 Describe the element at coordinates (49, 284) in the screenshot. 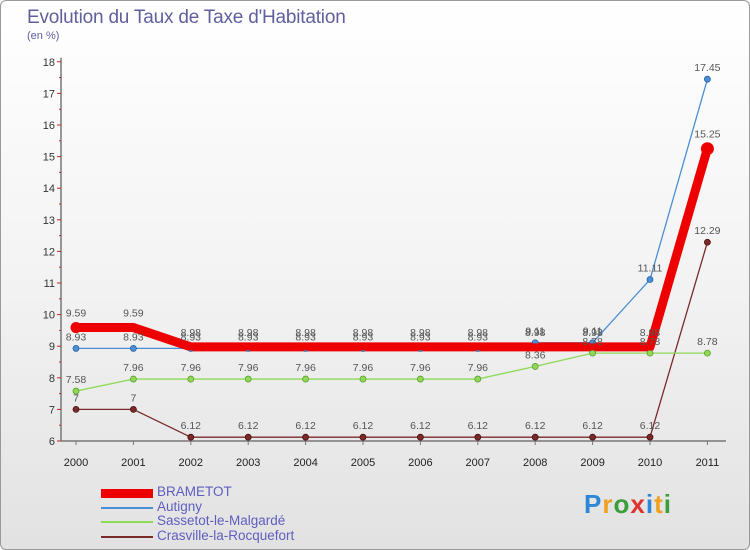

I see `y-tick-label: 11` at that location.